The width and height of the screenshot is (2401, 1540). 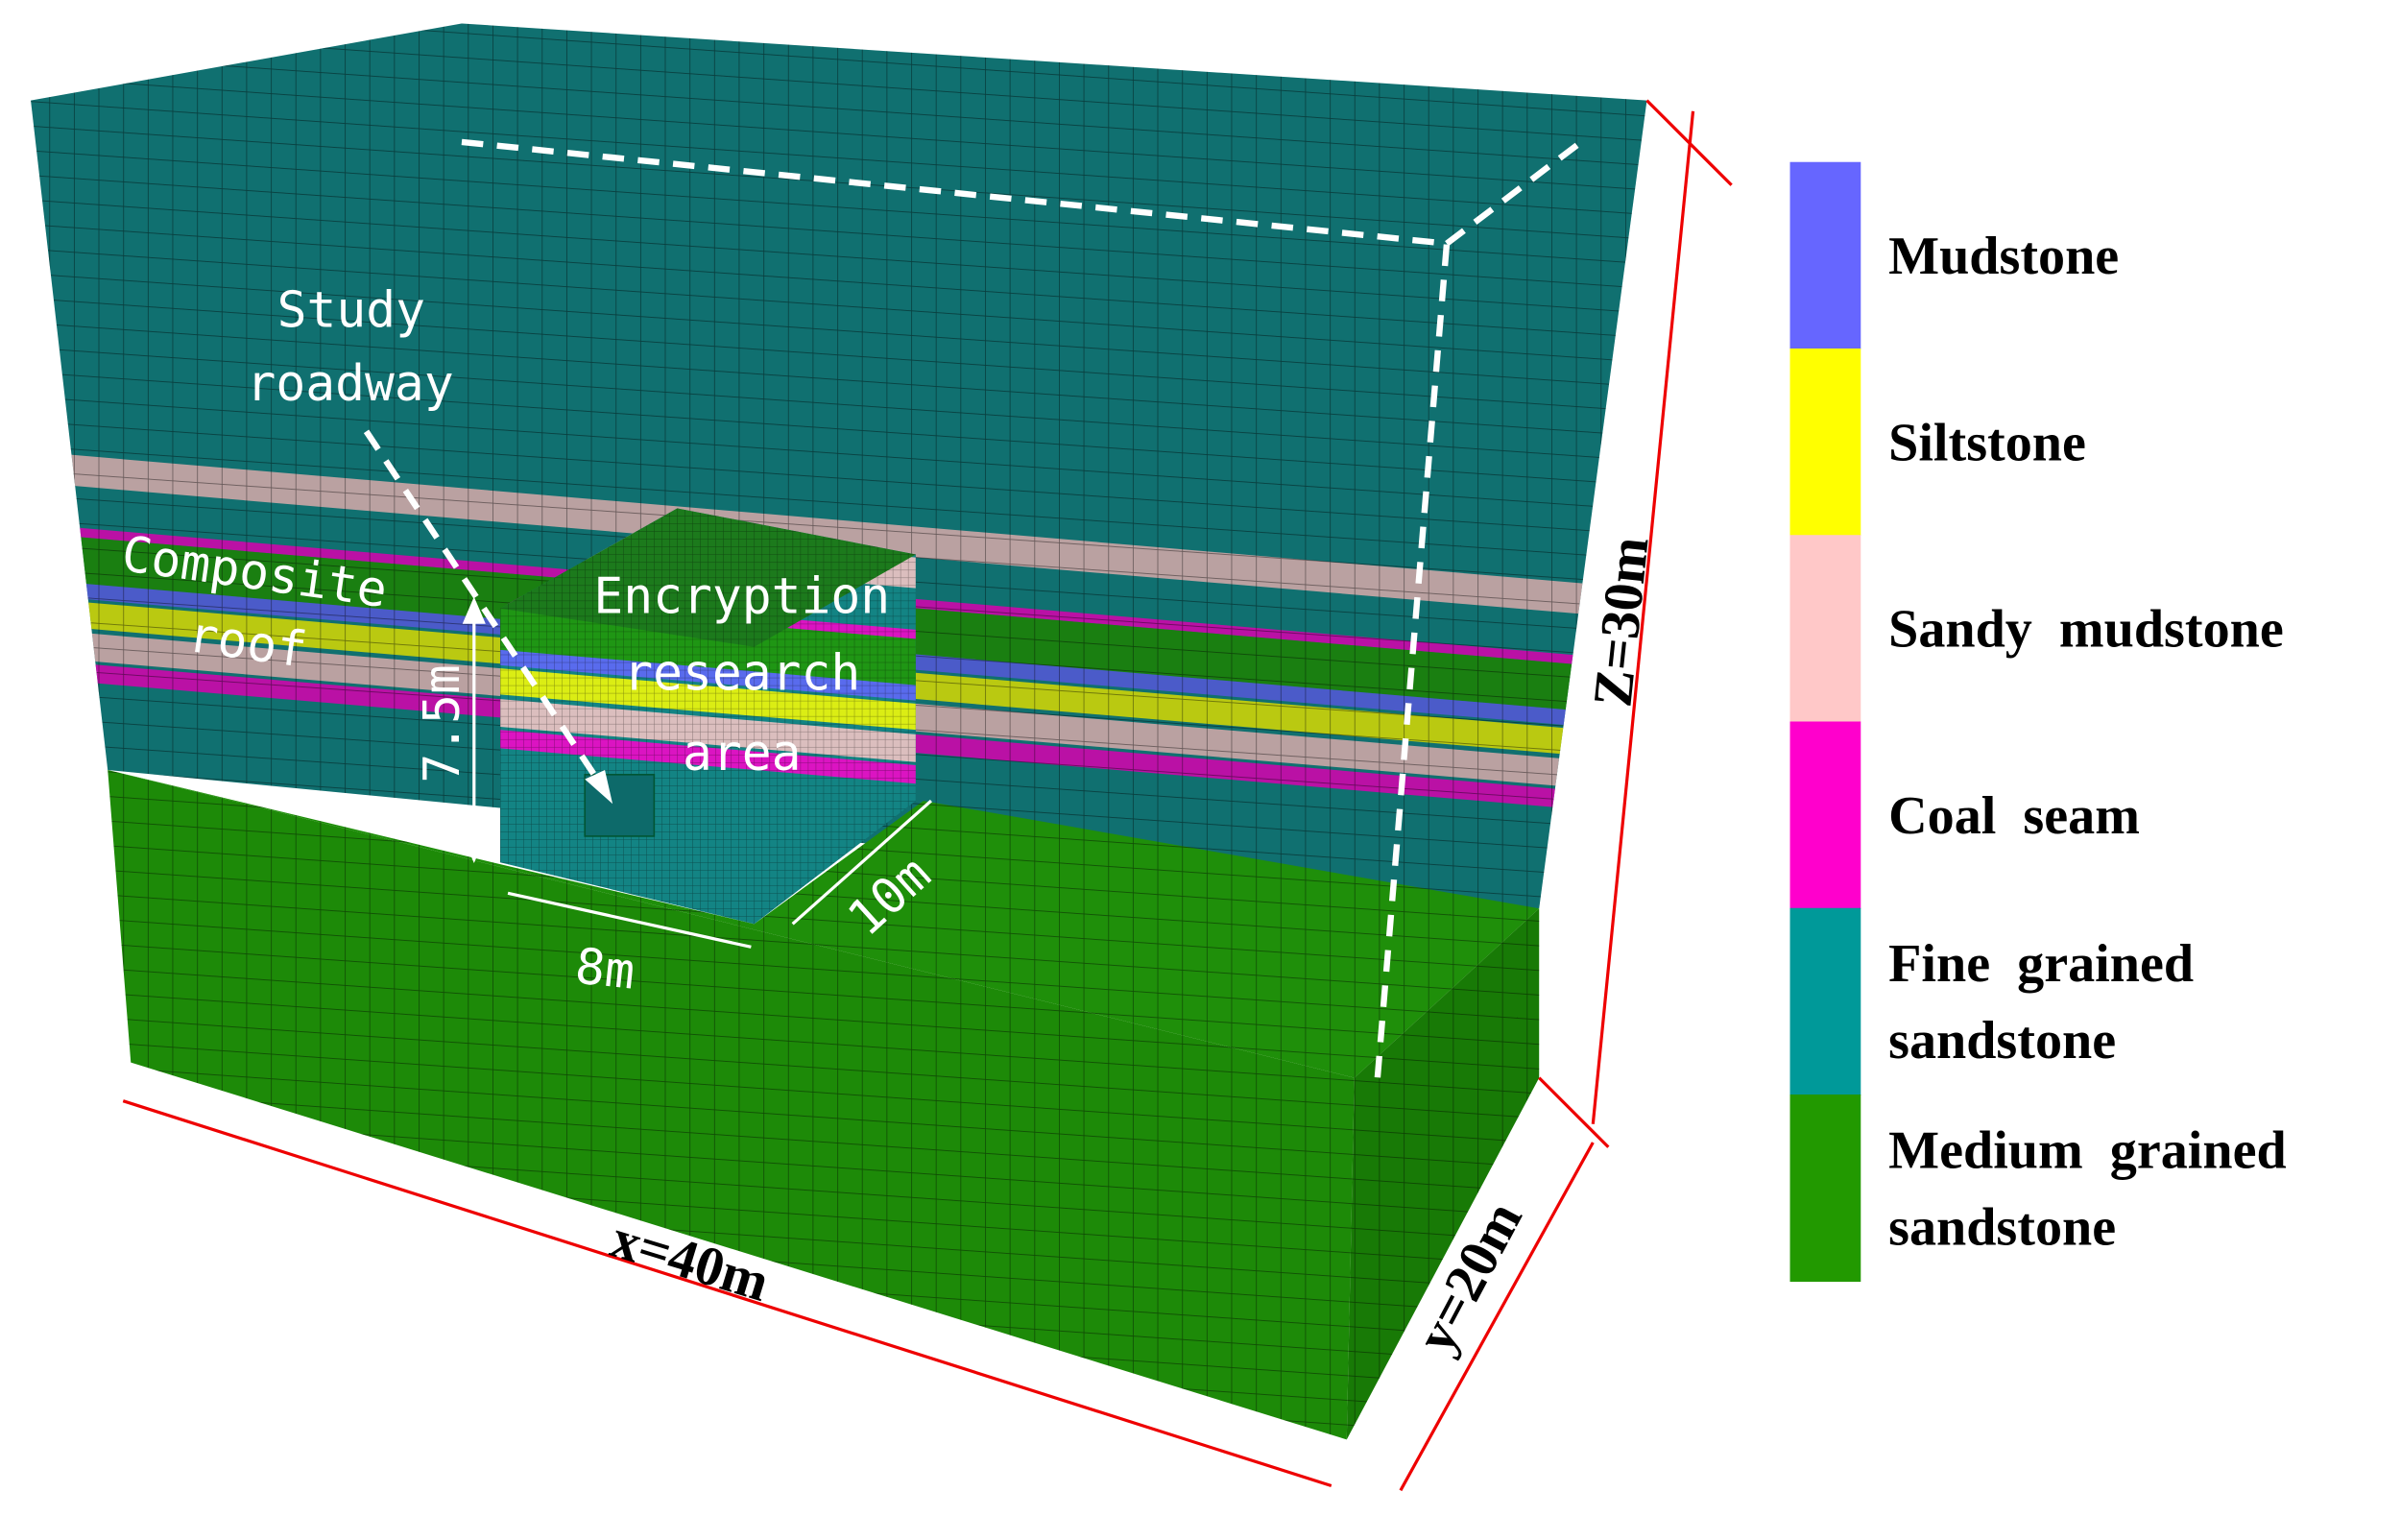 I want to click on annotation-line: area, so click(x=742, y=753).